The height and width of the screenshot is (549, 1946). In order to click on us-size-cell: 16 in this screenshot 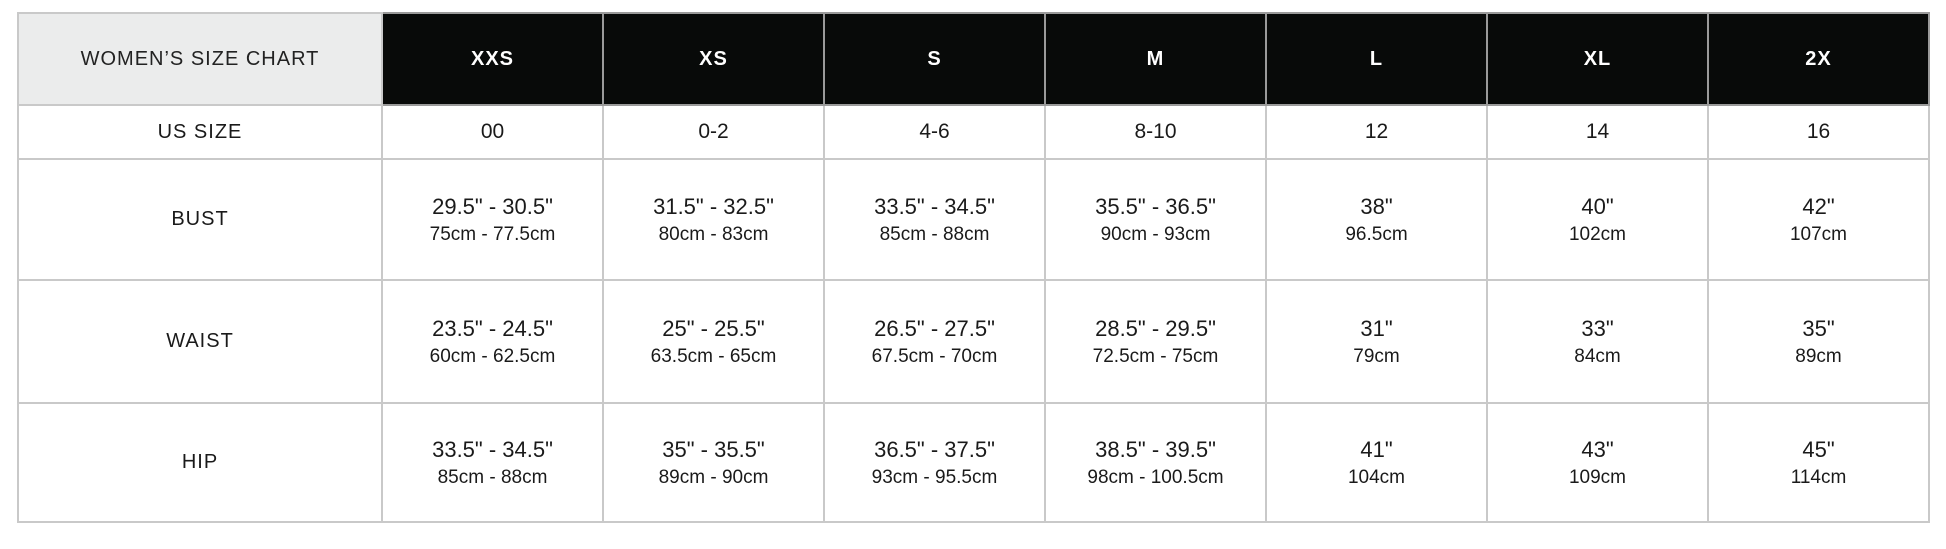, I will do `click(1818, 132)`.